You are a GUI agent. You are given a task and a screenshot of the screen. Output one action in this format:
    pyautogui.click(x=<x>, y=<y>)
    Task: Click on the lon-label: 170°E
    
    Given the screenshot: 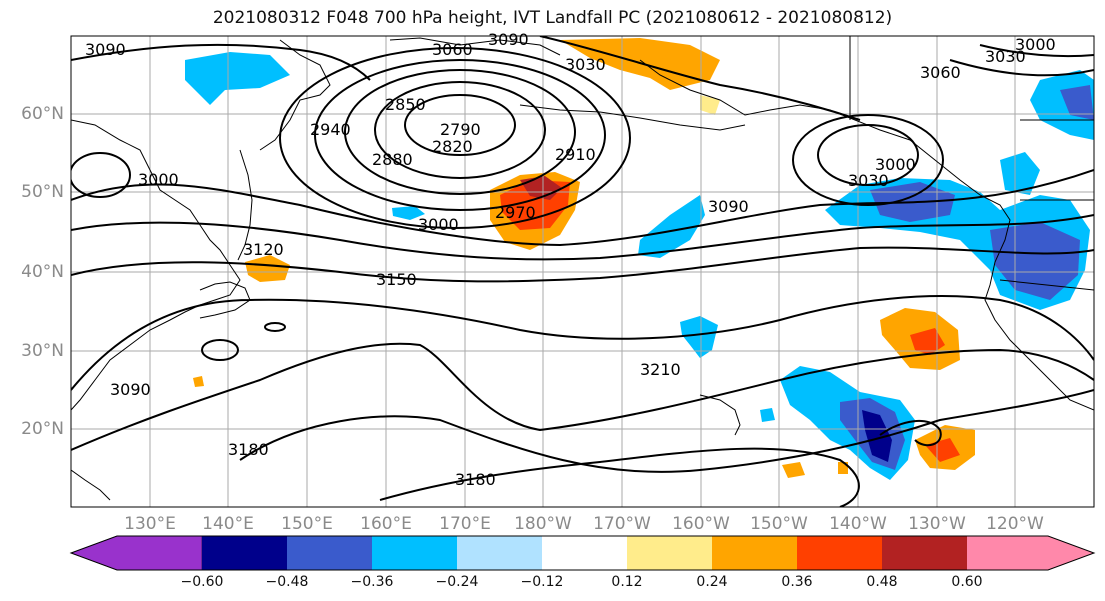 What is the action you would take?
    pyautogui.click(x=465, y=524)
    